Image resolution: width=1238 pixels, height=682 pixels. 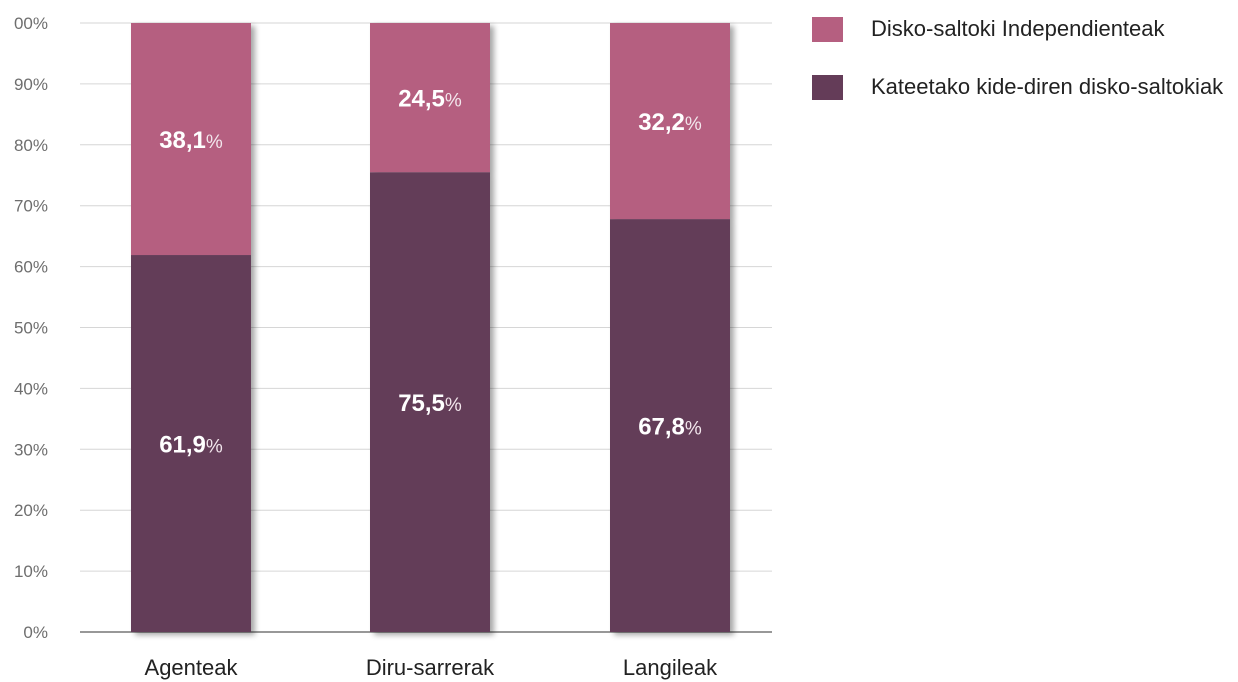 I want to click on data-label: 61,9%, so click(x=191, y=445).